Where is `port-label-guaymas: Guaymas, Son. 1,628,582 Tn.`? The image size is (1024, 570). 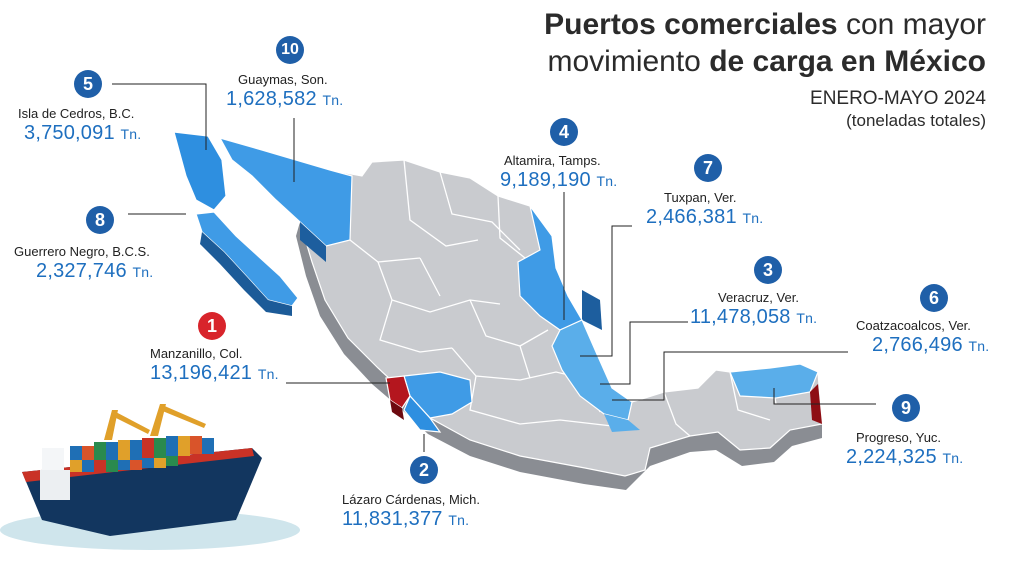
port-label-guaymas: Guaymas, Son. 1,628,582 Tn. is located at coordinates (284, 91).